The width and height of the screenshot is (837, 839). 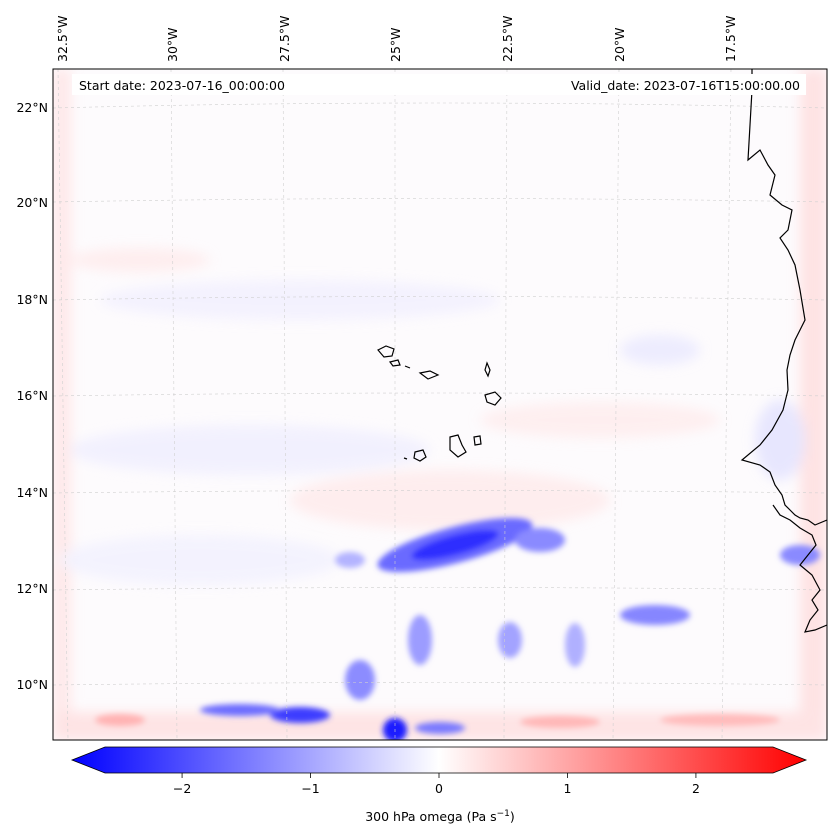 What do you see at coordinates (783, 297) in the screenshot?
I see `african-coastline` at bounding box center [783, 297].